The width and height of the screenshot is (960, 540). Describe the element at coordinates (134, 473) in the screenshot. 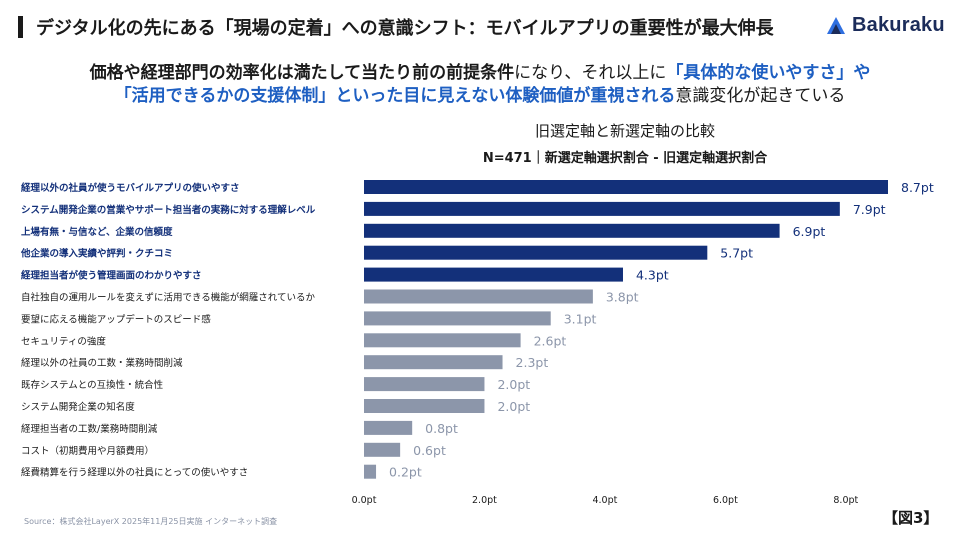

I see `category-label: 経費精算を行う経理以外の社員にとっての使いやすさ` at that location.